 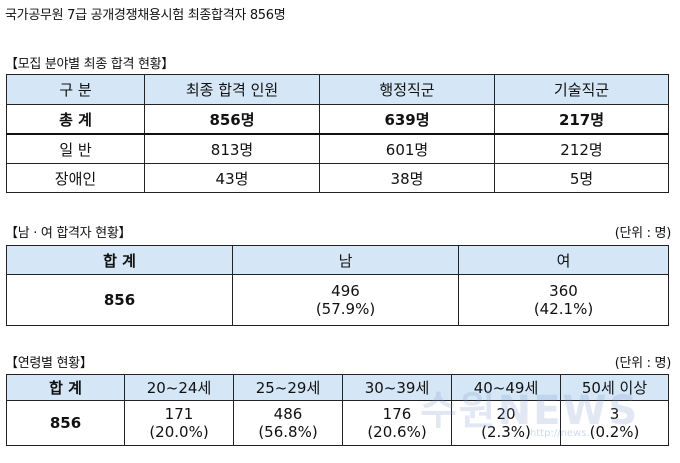 I want to click on section1-heading: 【모집 분야별 최종 합격 현황】, so click(x=89, y=64).